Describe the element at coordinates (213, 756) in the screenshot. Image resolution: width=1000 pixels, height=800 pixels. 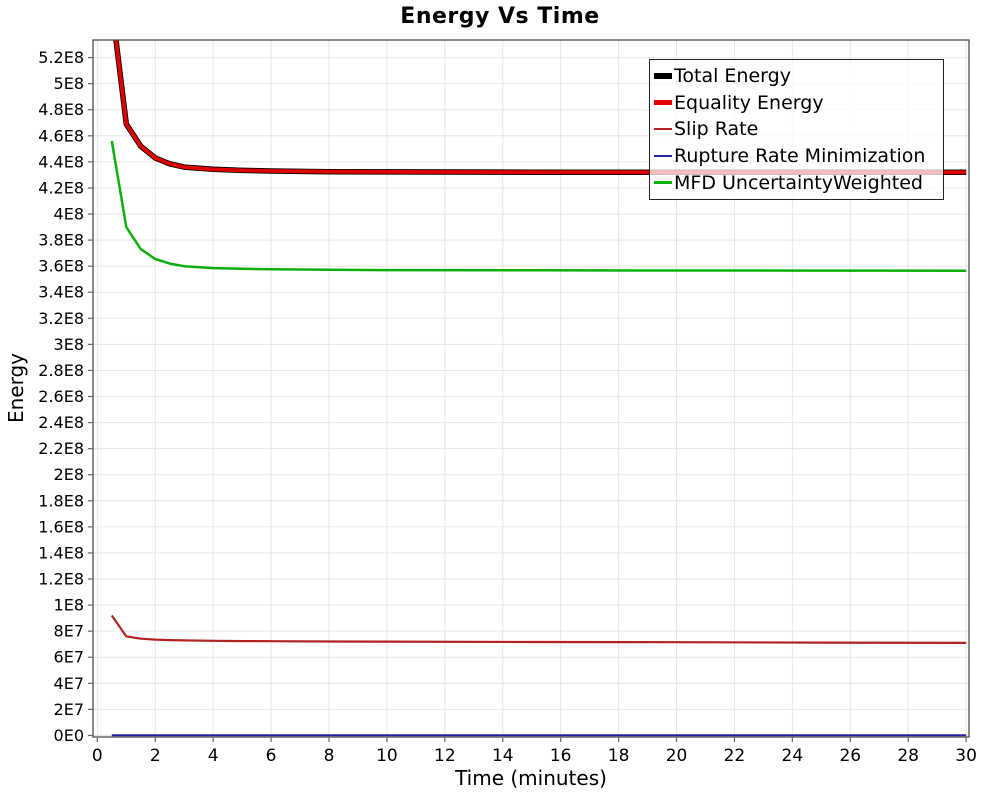
I see `x-tick-label: 4` at that location.